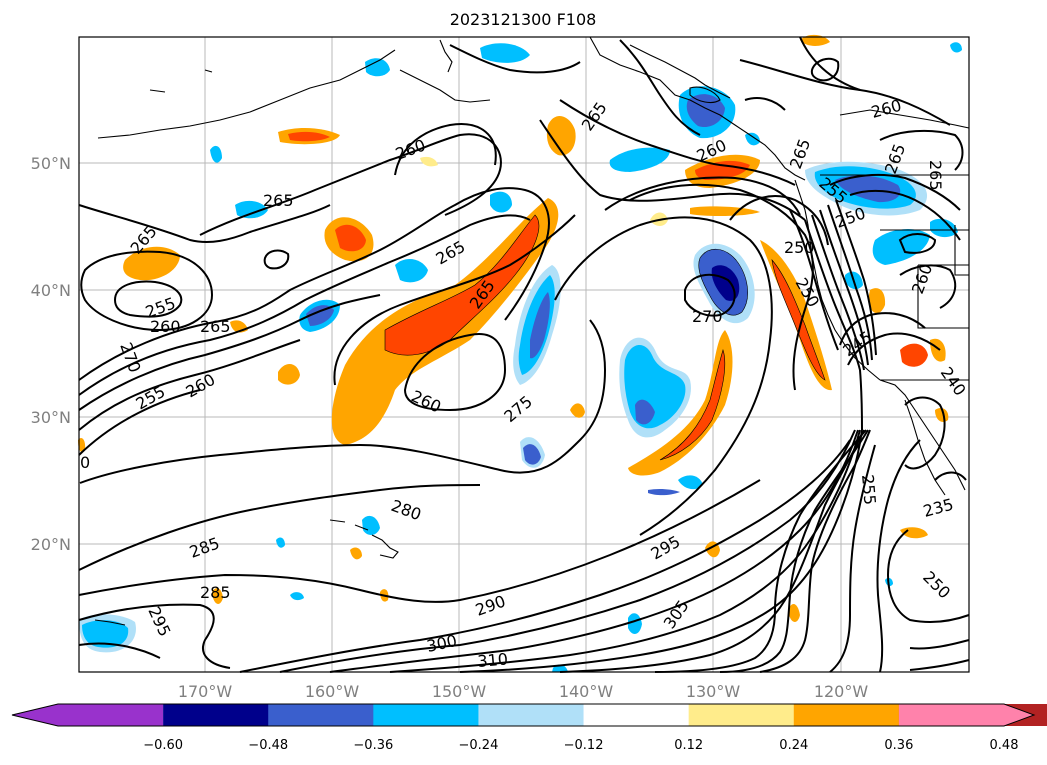 The image size is (1047, 765). Describe the element at coordinates (799, 247) in the screenshot. I see `contour-label: 250` at that location.